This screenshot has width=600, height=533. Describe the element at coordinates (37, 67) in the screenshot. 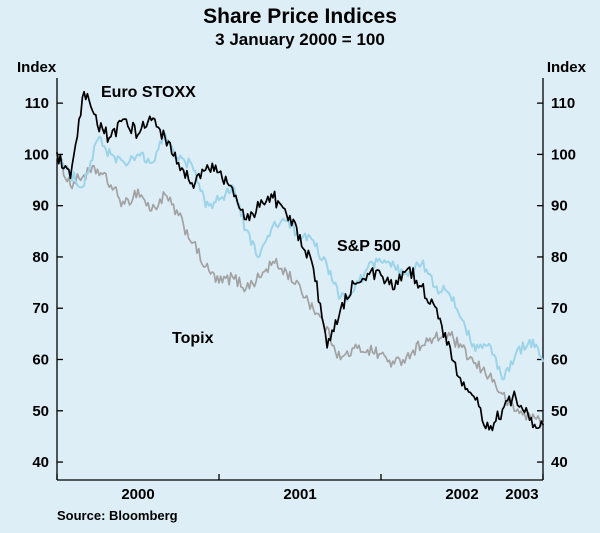

I see `left-axis-unit-label: Index` at that location.